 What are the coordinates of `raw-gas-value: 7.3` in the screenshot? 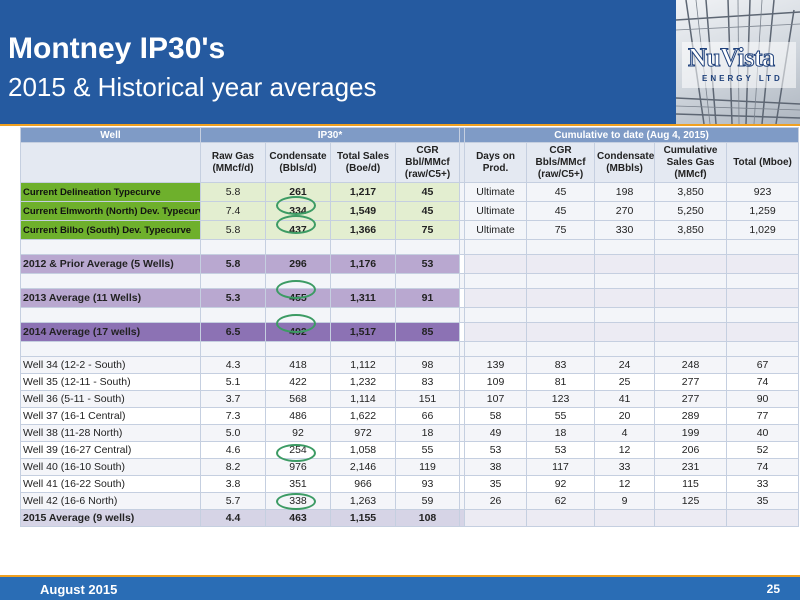 It's located at (233, 416).